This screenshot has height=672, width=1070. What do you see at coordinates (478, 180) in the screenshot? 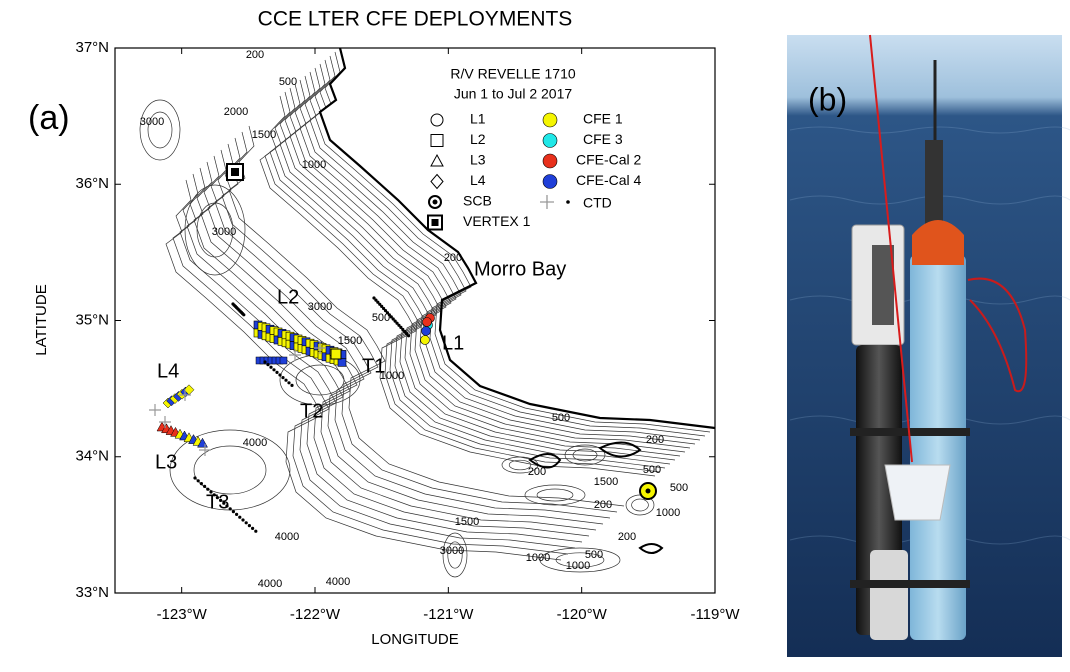
I see `legend-label: L4` at bounding box center [478, 180].